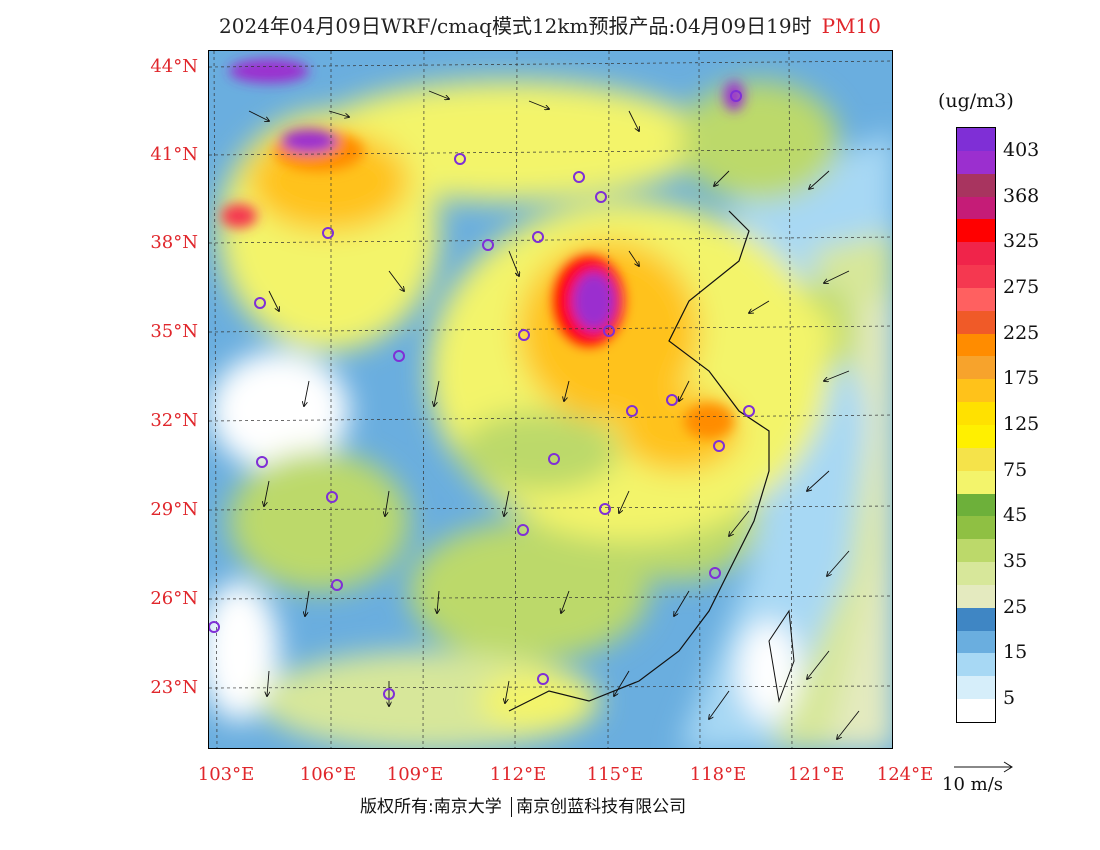 Image resolution: width=1100 pixels, height=850 pixels. I want to click on colorbar-unit: (ug/m3), so click(976, 101).